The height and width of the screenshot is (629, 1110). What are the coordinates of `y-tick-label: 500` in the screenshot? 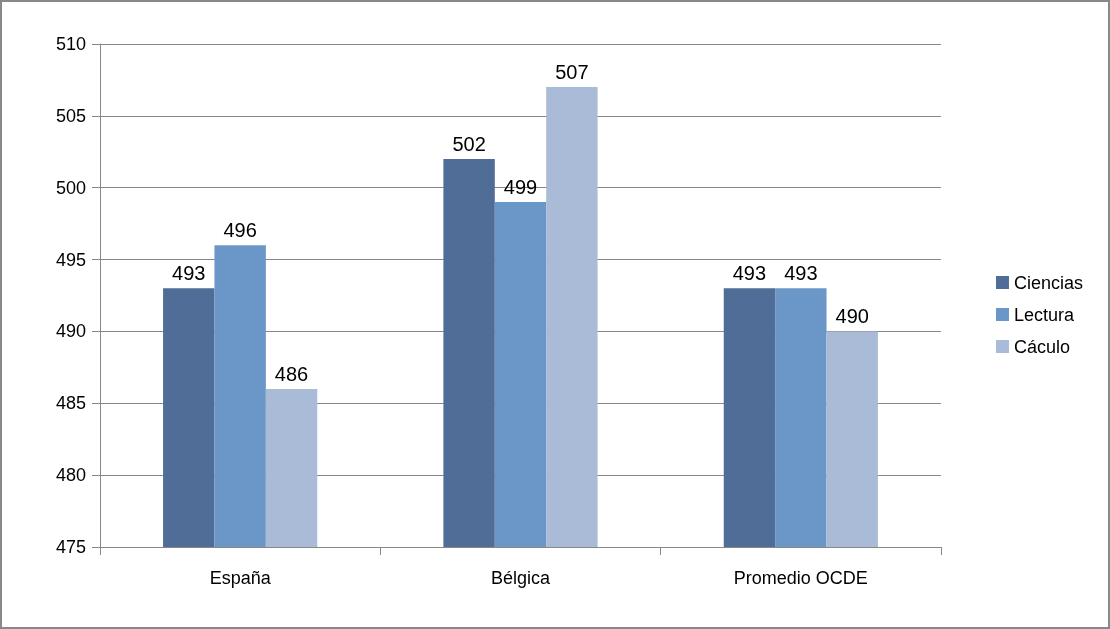 It's located at (70, 187).